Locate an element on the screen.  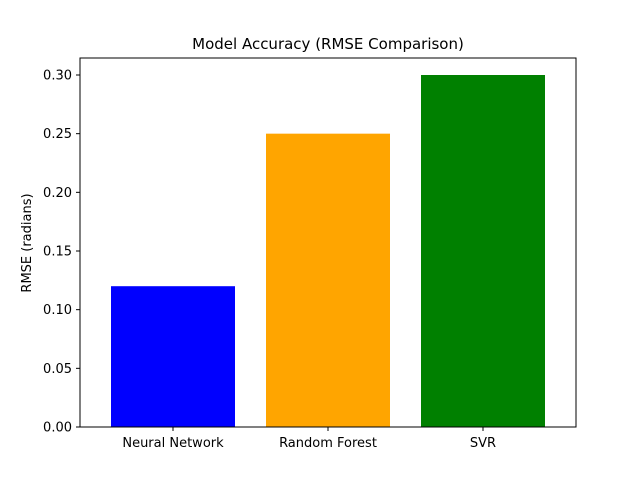
y-tick-label: 0.00 is located at coordinates (57, 428).